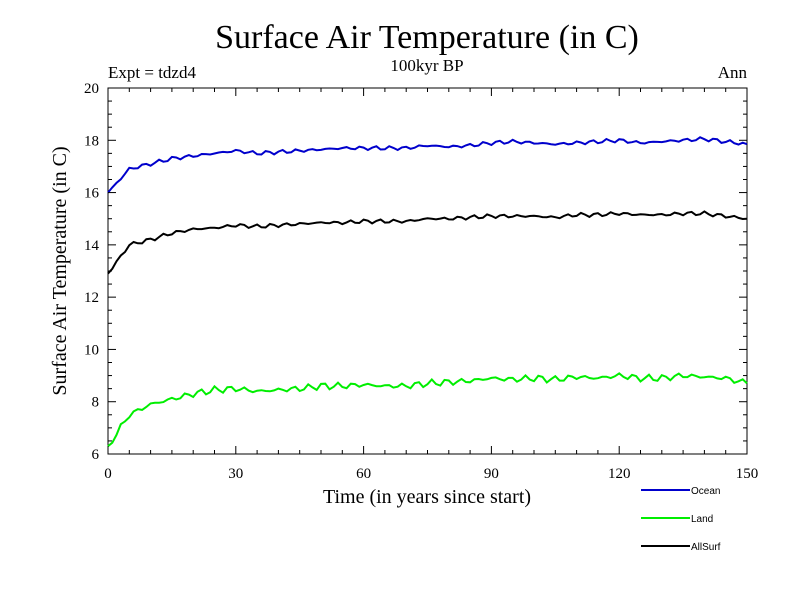  Describe the element at coordinates (92, 246) in the screenshot. I see `y-tick-label: 14` at that location.